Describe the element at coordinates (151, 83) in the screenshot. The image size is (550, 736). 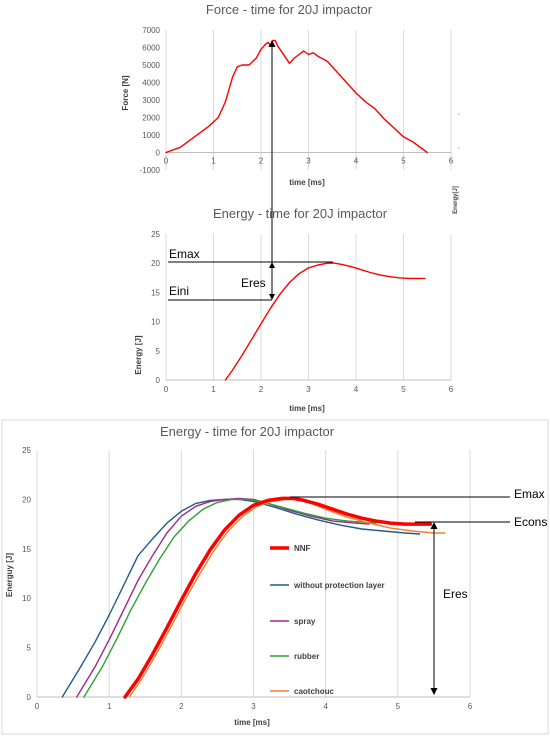
I see `y-tick-label: 4000` at that location.